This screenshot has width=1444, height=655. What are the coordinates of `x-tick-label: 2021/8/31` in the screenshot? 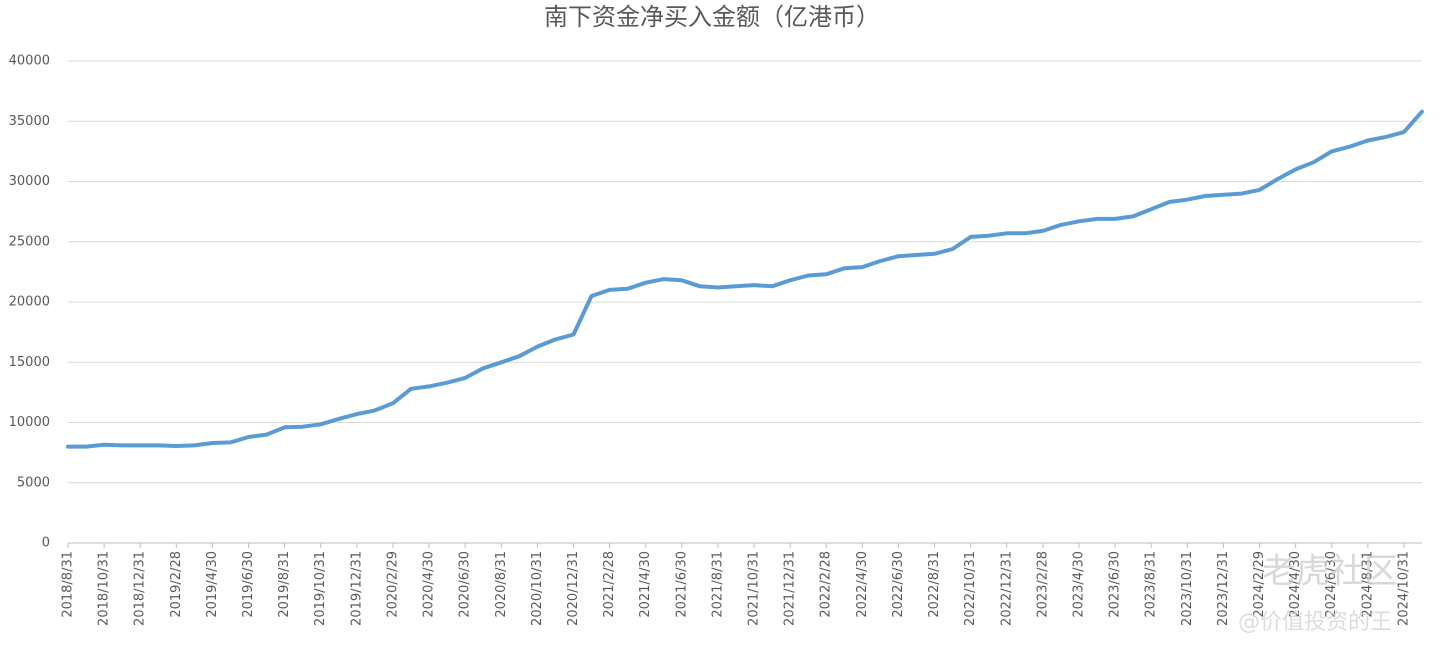 It's located at (717, 584).